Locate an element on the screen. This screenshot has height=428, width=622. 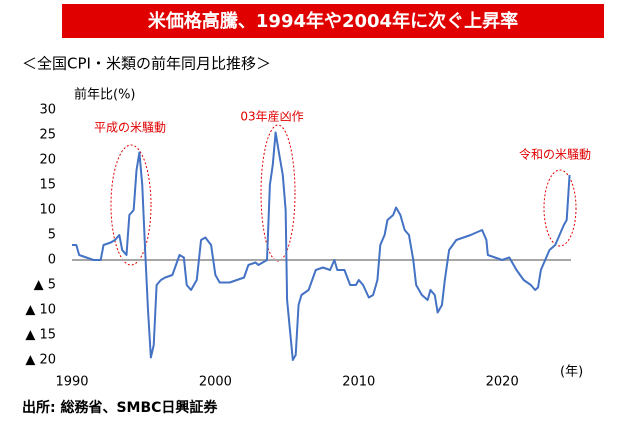
x-tick-label: 2000 is located at coordinates (215, 382).